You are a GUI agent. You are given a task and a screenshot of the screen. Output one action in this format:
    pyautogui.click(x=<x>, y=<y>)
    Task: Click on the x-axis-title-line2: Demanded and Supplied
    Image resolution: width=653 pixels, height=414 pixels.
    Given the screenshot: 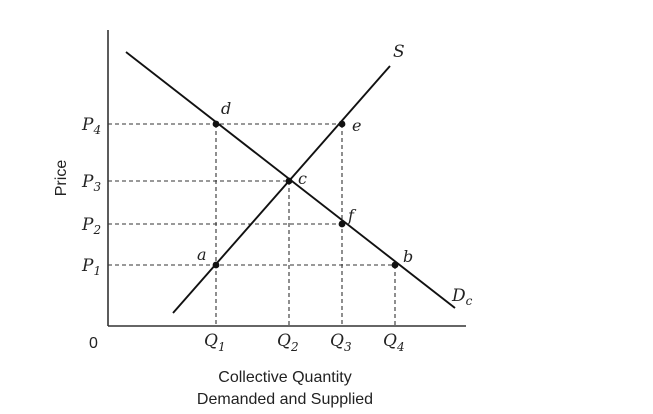 What is the action you would take?
    pyautogui.click(x=285, y=399)
    